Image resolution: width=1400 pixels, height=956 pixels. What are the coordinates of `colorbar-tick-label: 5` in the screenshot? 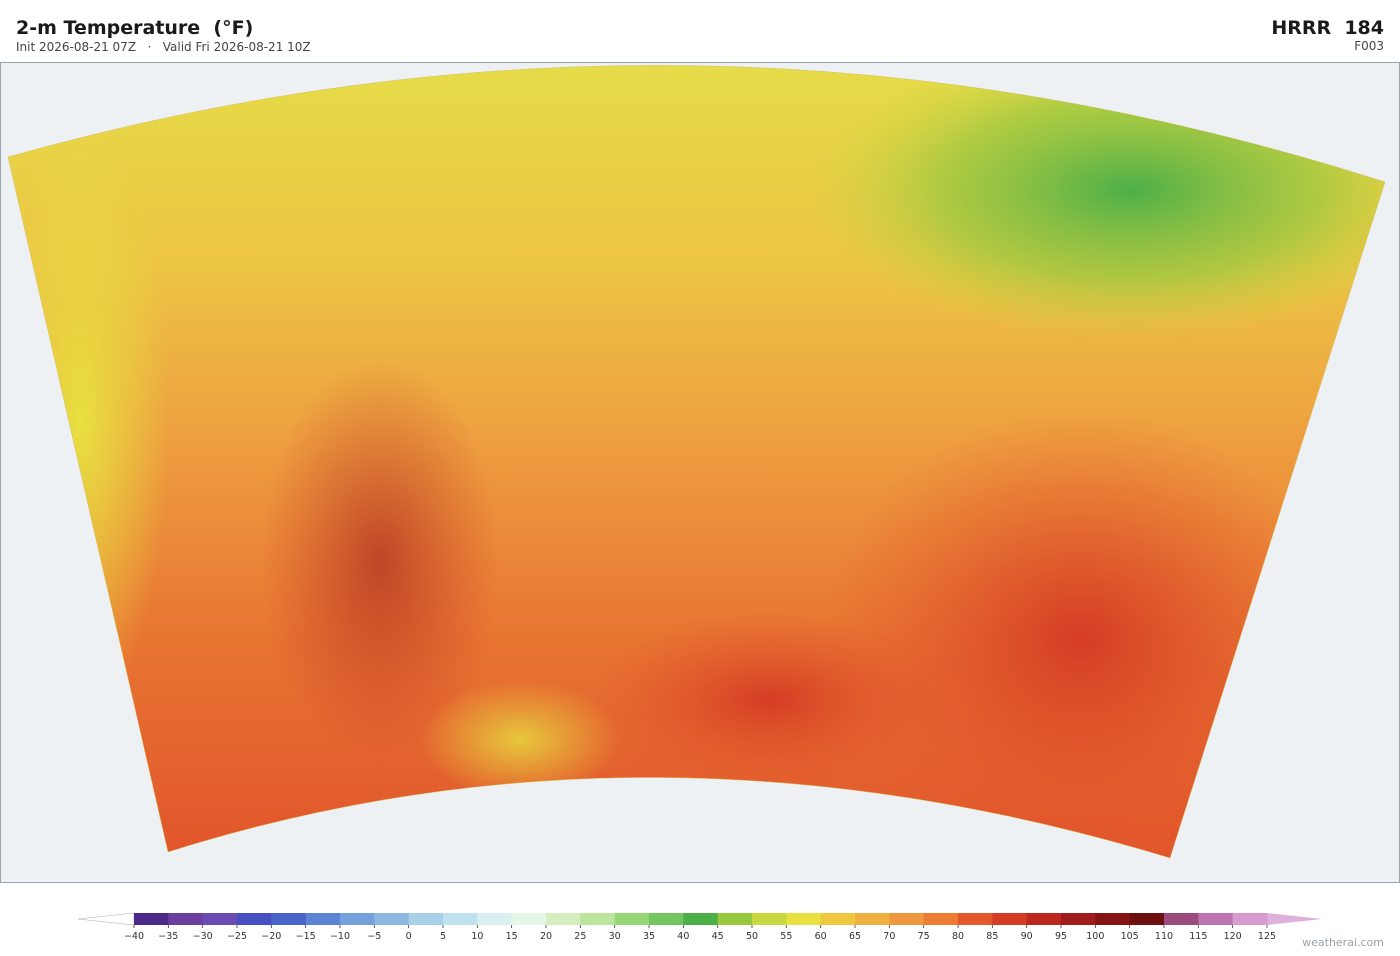 It's located at (443, 936).